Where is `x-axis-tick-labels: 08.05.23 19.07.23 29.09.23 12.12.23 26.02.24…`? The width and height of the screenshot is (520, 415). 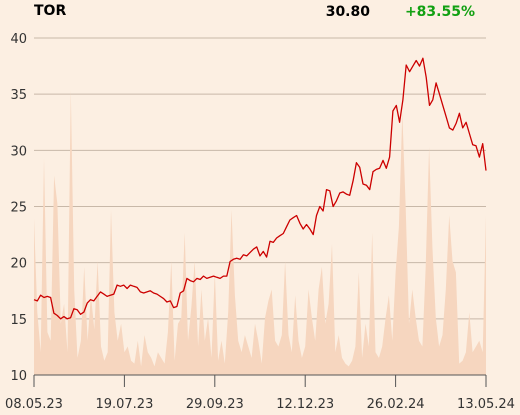
x-axis-tick-labels: 08.05.23 19.07.23 29.09.23 12.12.23 26.02.24… is located at coordinates (260, 404).